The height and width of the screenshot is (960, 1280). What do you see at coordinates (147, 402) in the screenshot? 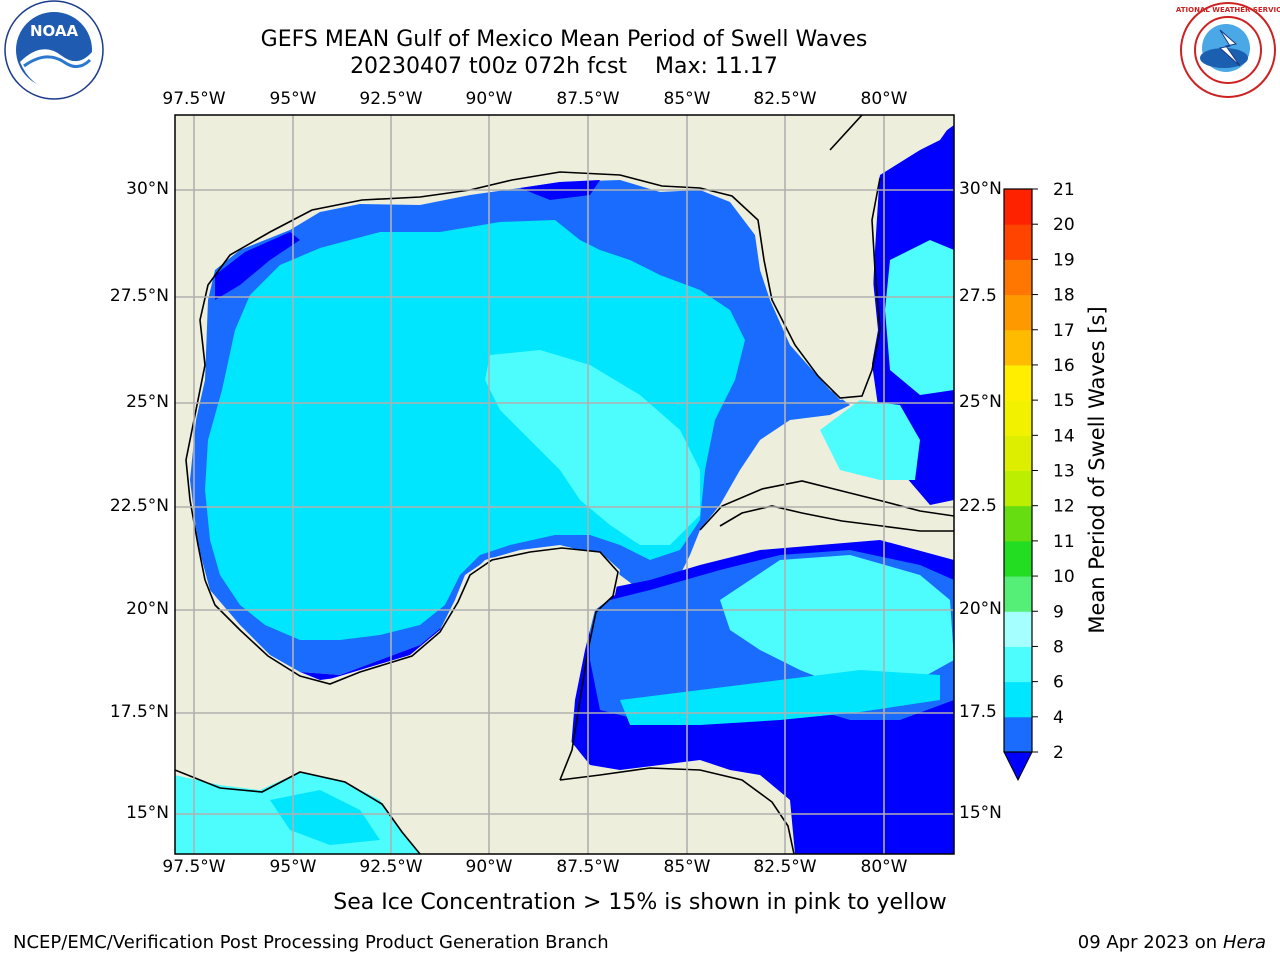
I see `lat-label-left: 25°N` at bounding box center [147, 402].